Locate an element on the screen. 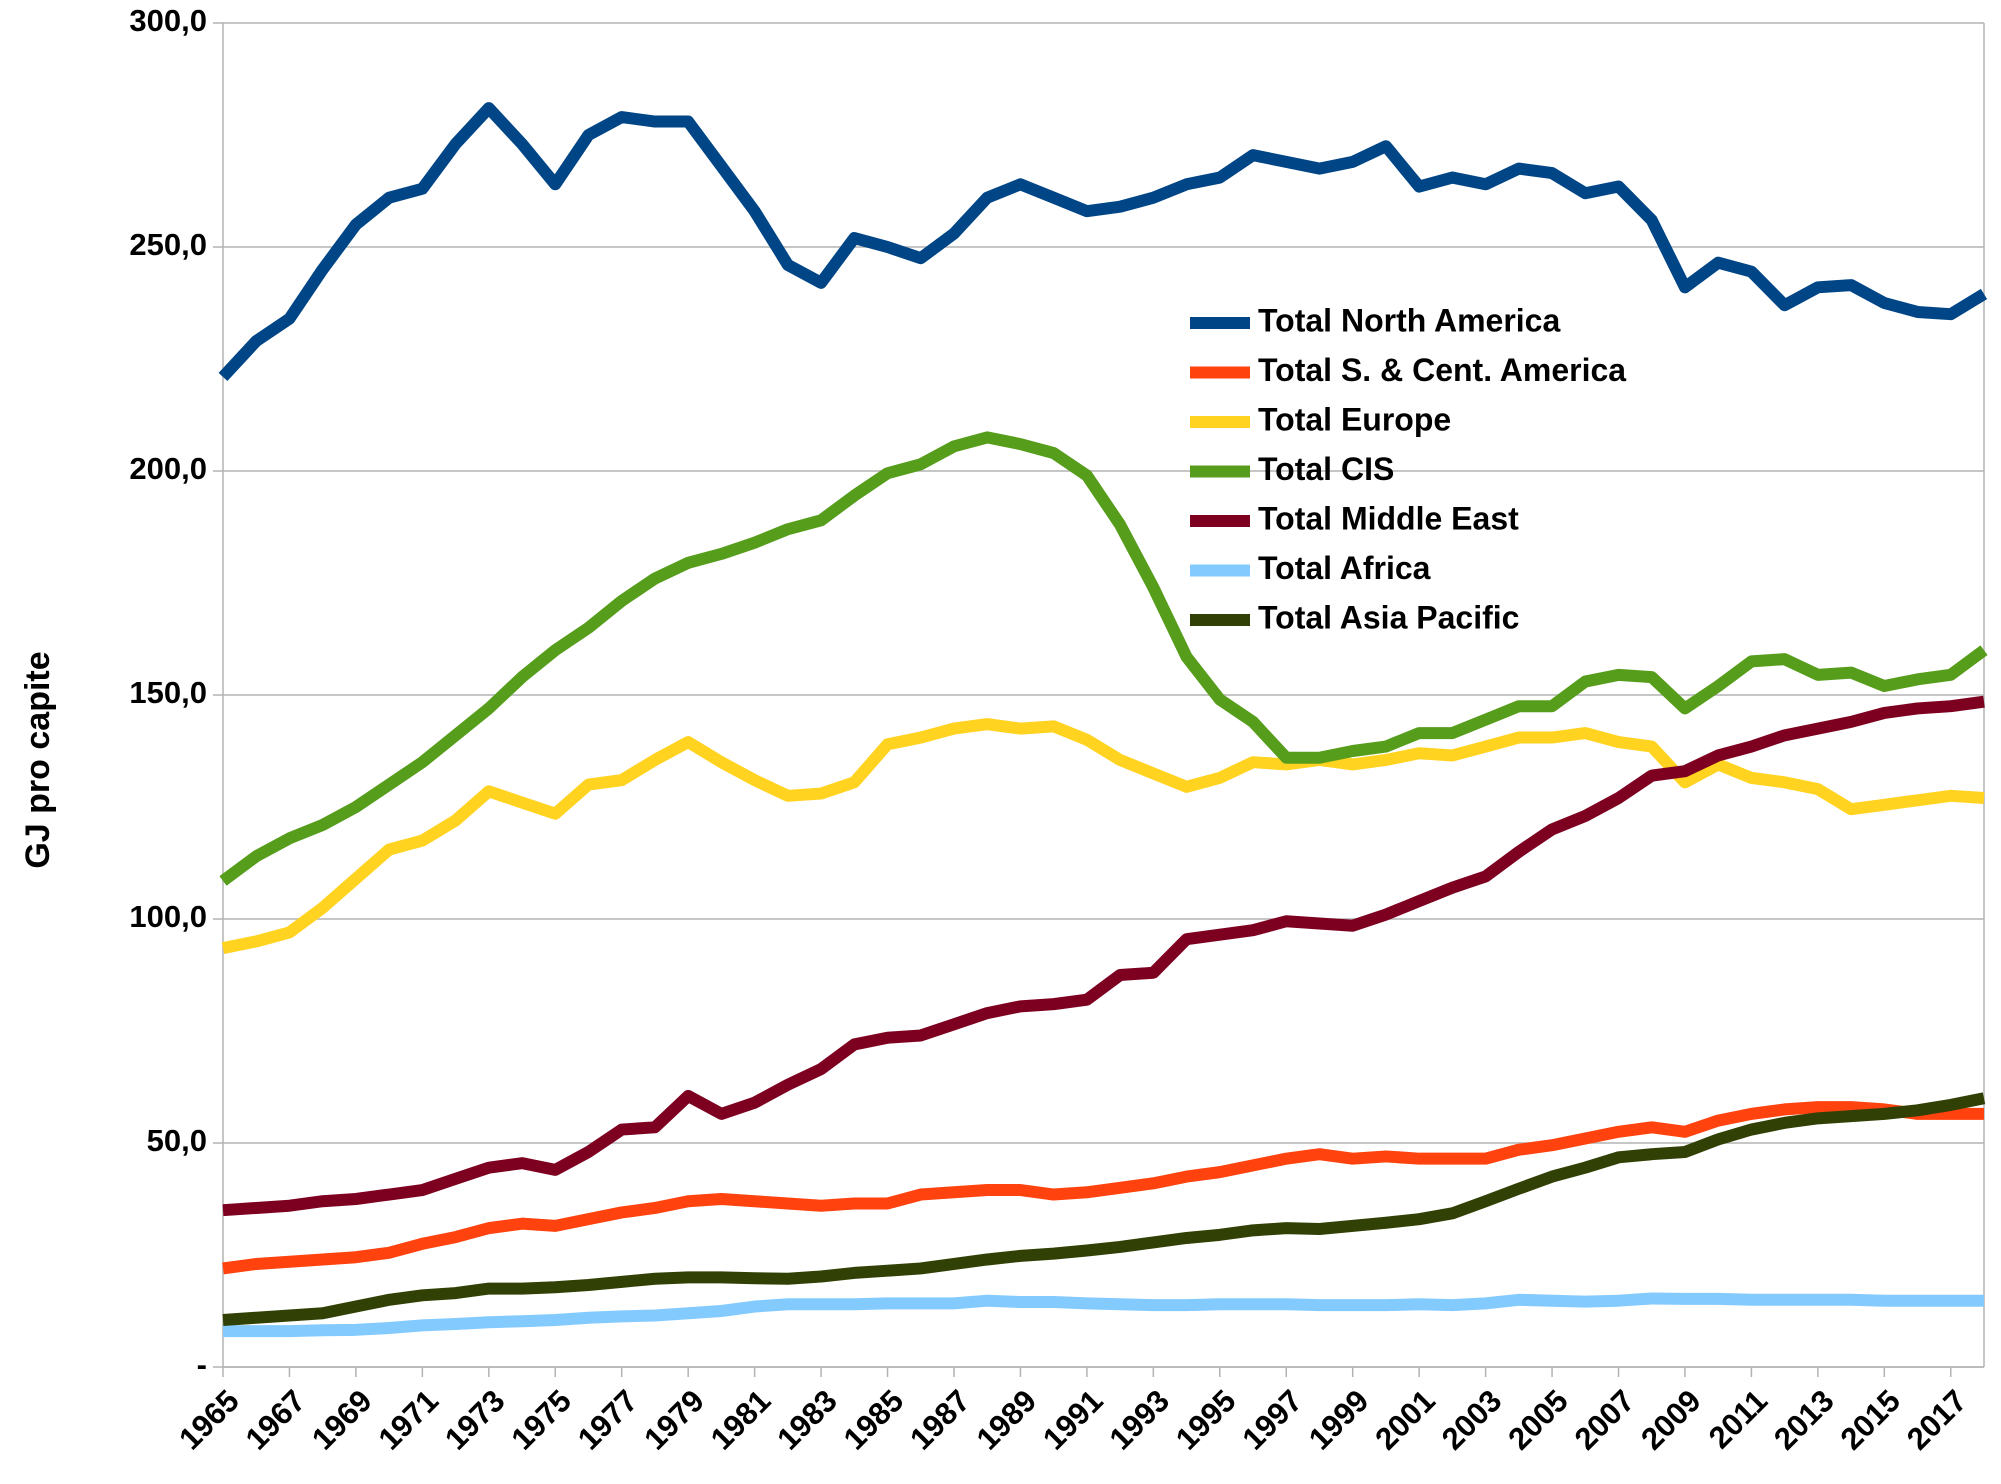 This screenshot has width=2001, height=1484. y-tick-label: 50,0 is located at coordinates (177, 1140).